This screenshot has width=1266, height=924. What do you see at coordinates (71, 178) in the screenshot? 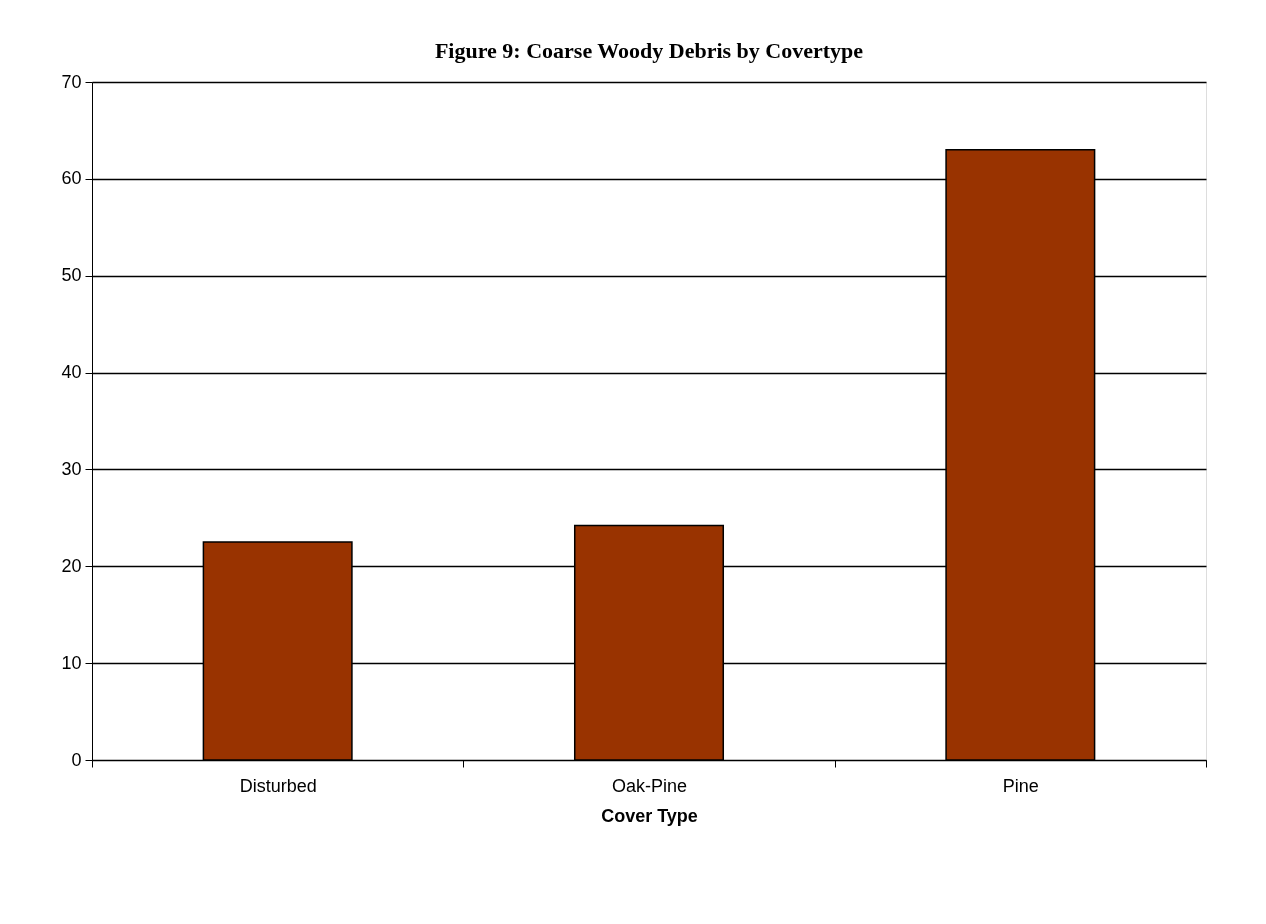
I see `y-tick-label: 60` at bounding box center [71, 178].